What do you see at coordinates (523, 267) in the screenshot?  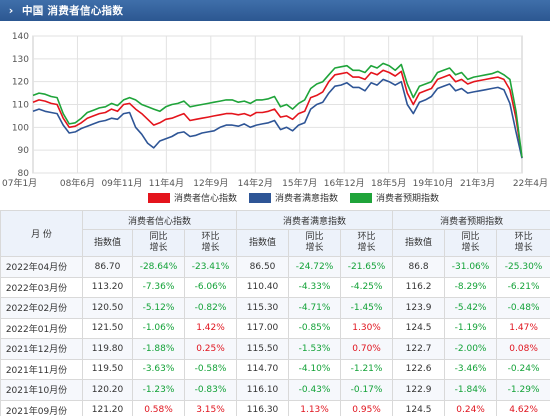 I see `value-cell: -25.30%` at bounding box center [523, 267].